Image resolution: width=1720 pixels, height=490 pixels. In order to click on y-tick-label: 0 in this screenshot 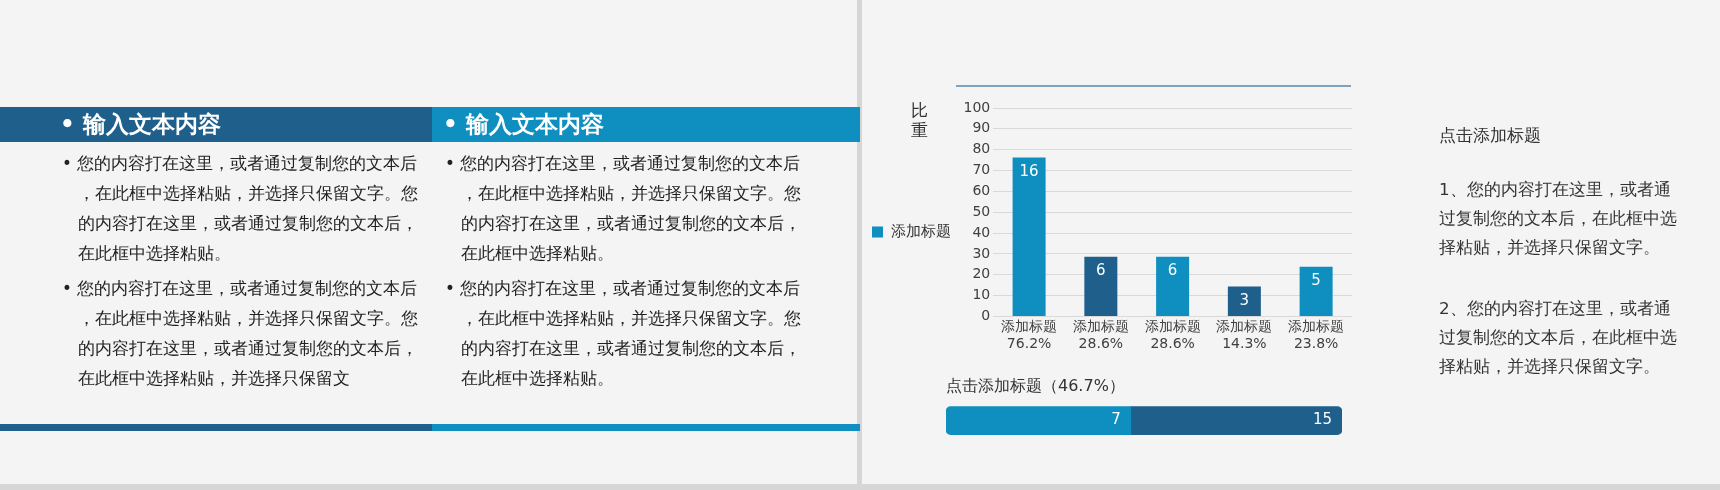, I will do `click(986, 315)`.